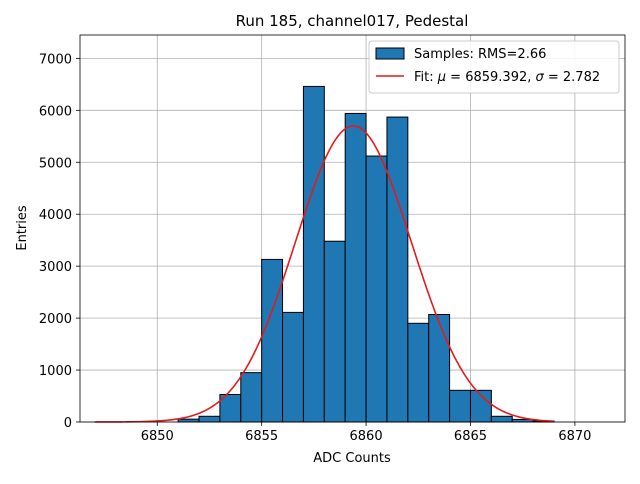 The image size is (640, 484). I want to click on legend-fit-label: Fit: μ = 6859.392, σ = 2.782, so click(507, 77).